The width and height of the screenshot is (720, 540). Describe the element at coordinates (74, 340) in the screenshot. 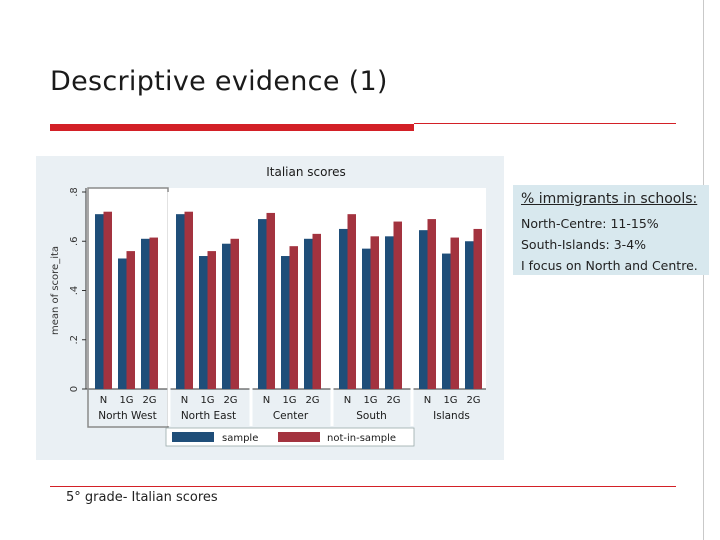

I see `y-tick-label: .2` at that location.